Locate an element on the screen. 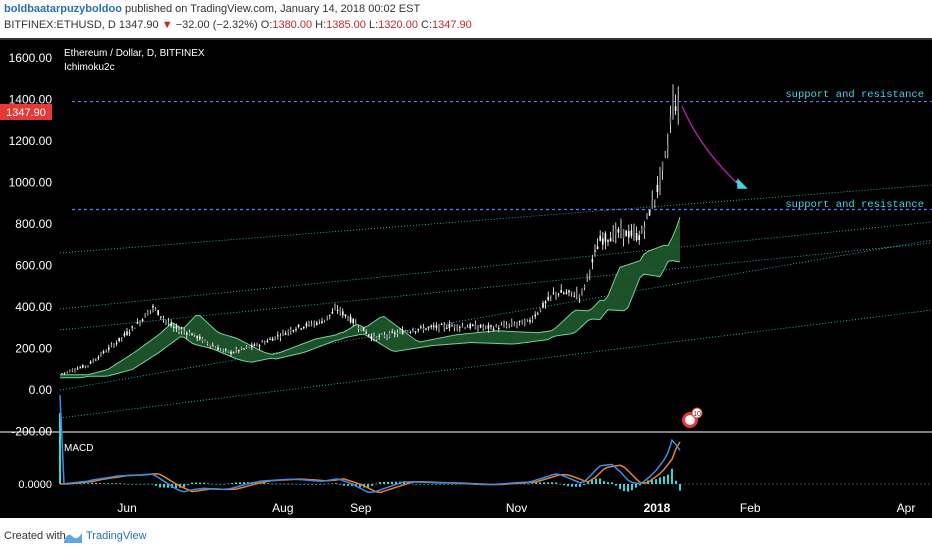  flag-icon is located at coordinates (690, 420).